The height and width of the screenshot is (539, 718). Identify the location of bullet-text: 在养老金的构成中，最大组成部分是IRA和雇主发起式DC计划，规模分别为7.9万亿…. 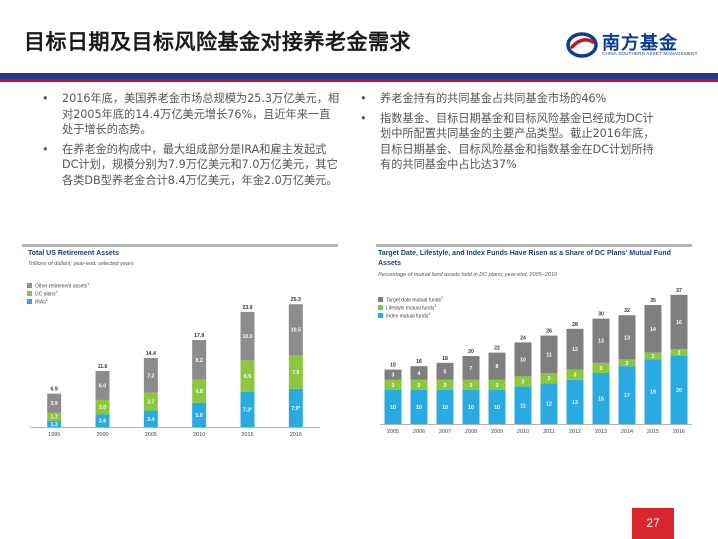
(200, 164).